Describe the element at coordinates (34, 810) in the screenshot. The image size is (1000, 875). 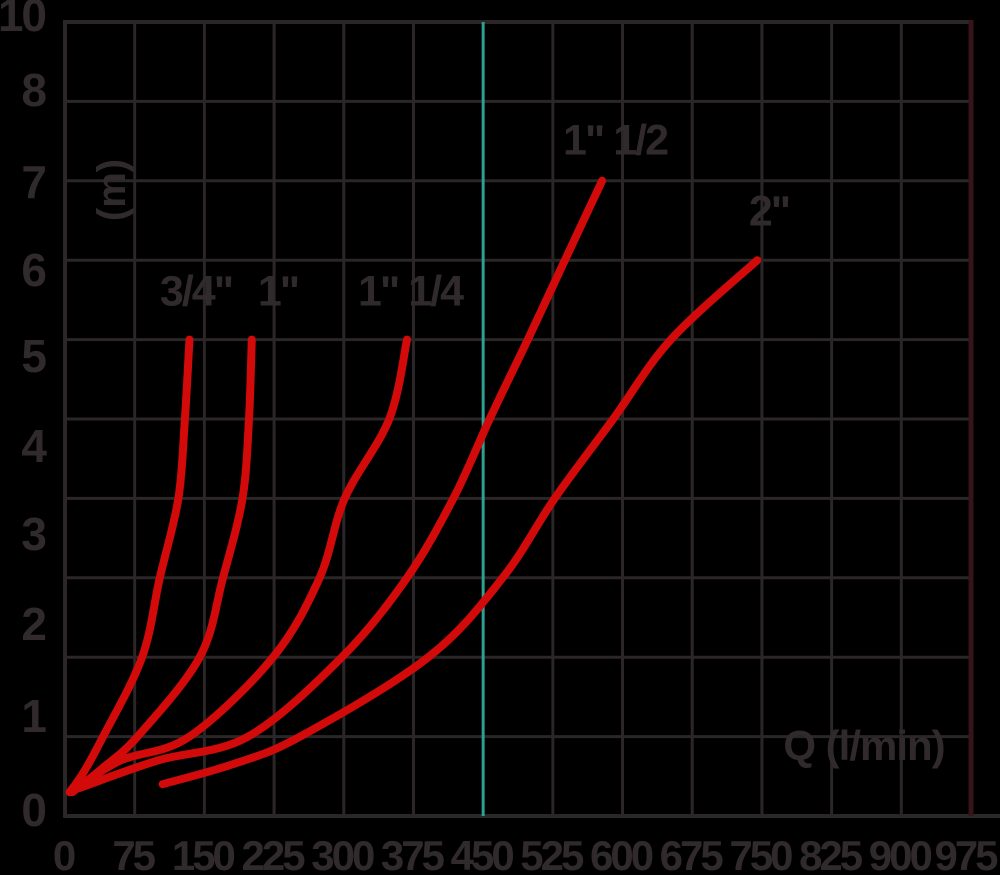
I see `y-tick-label-0: 0` at that location.